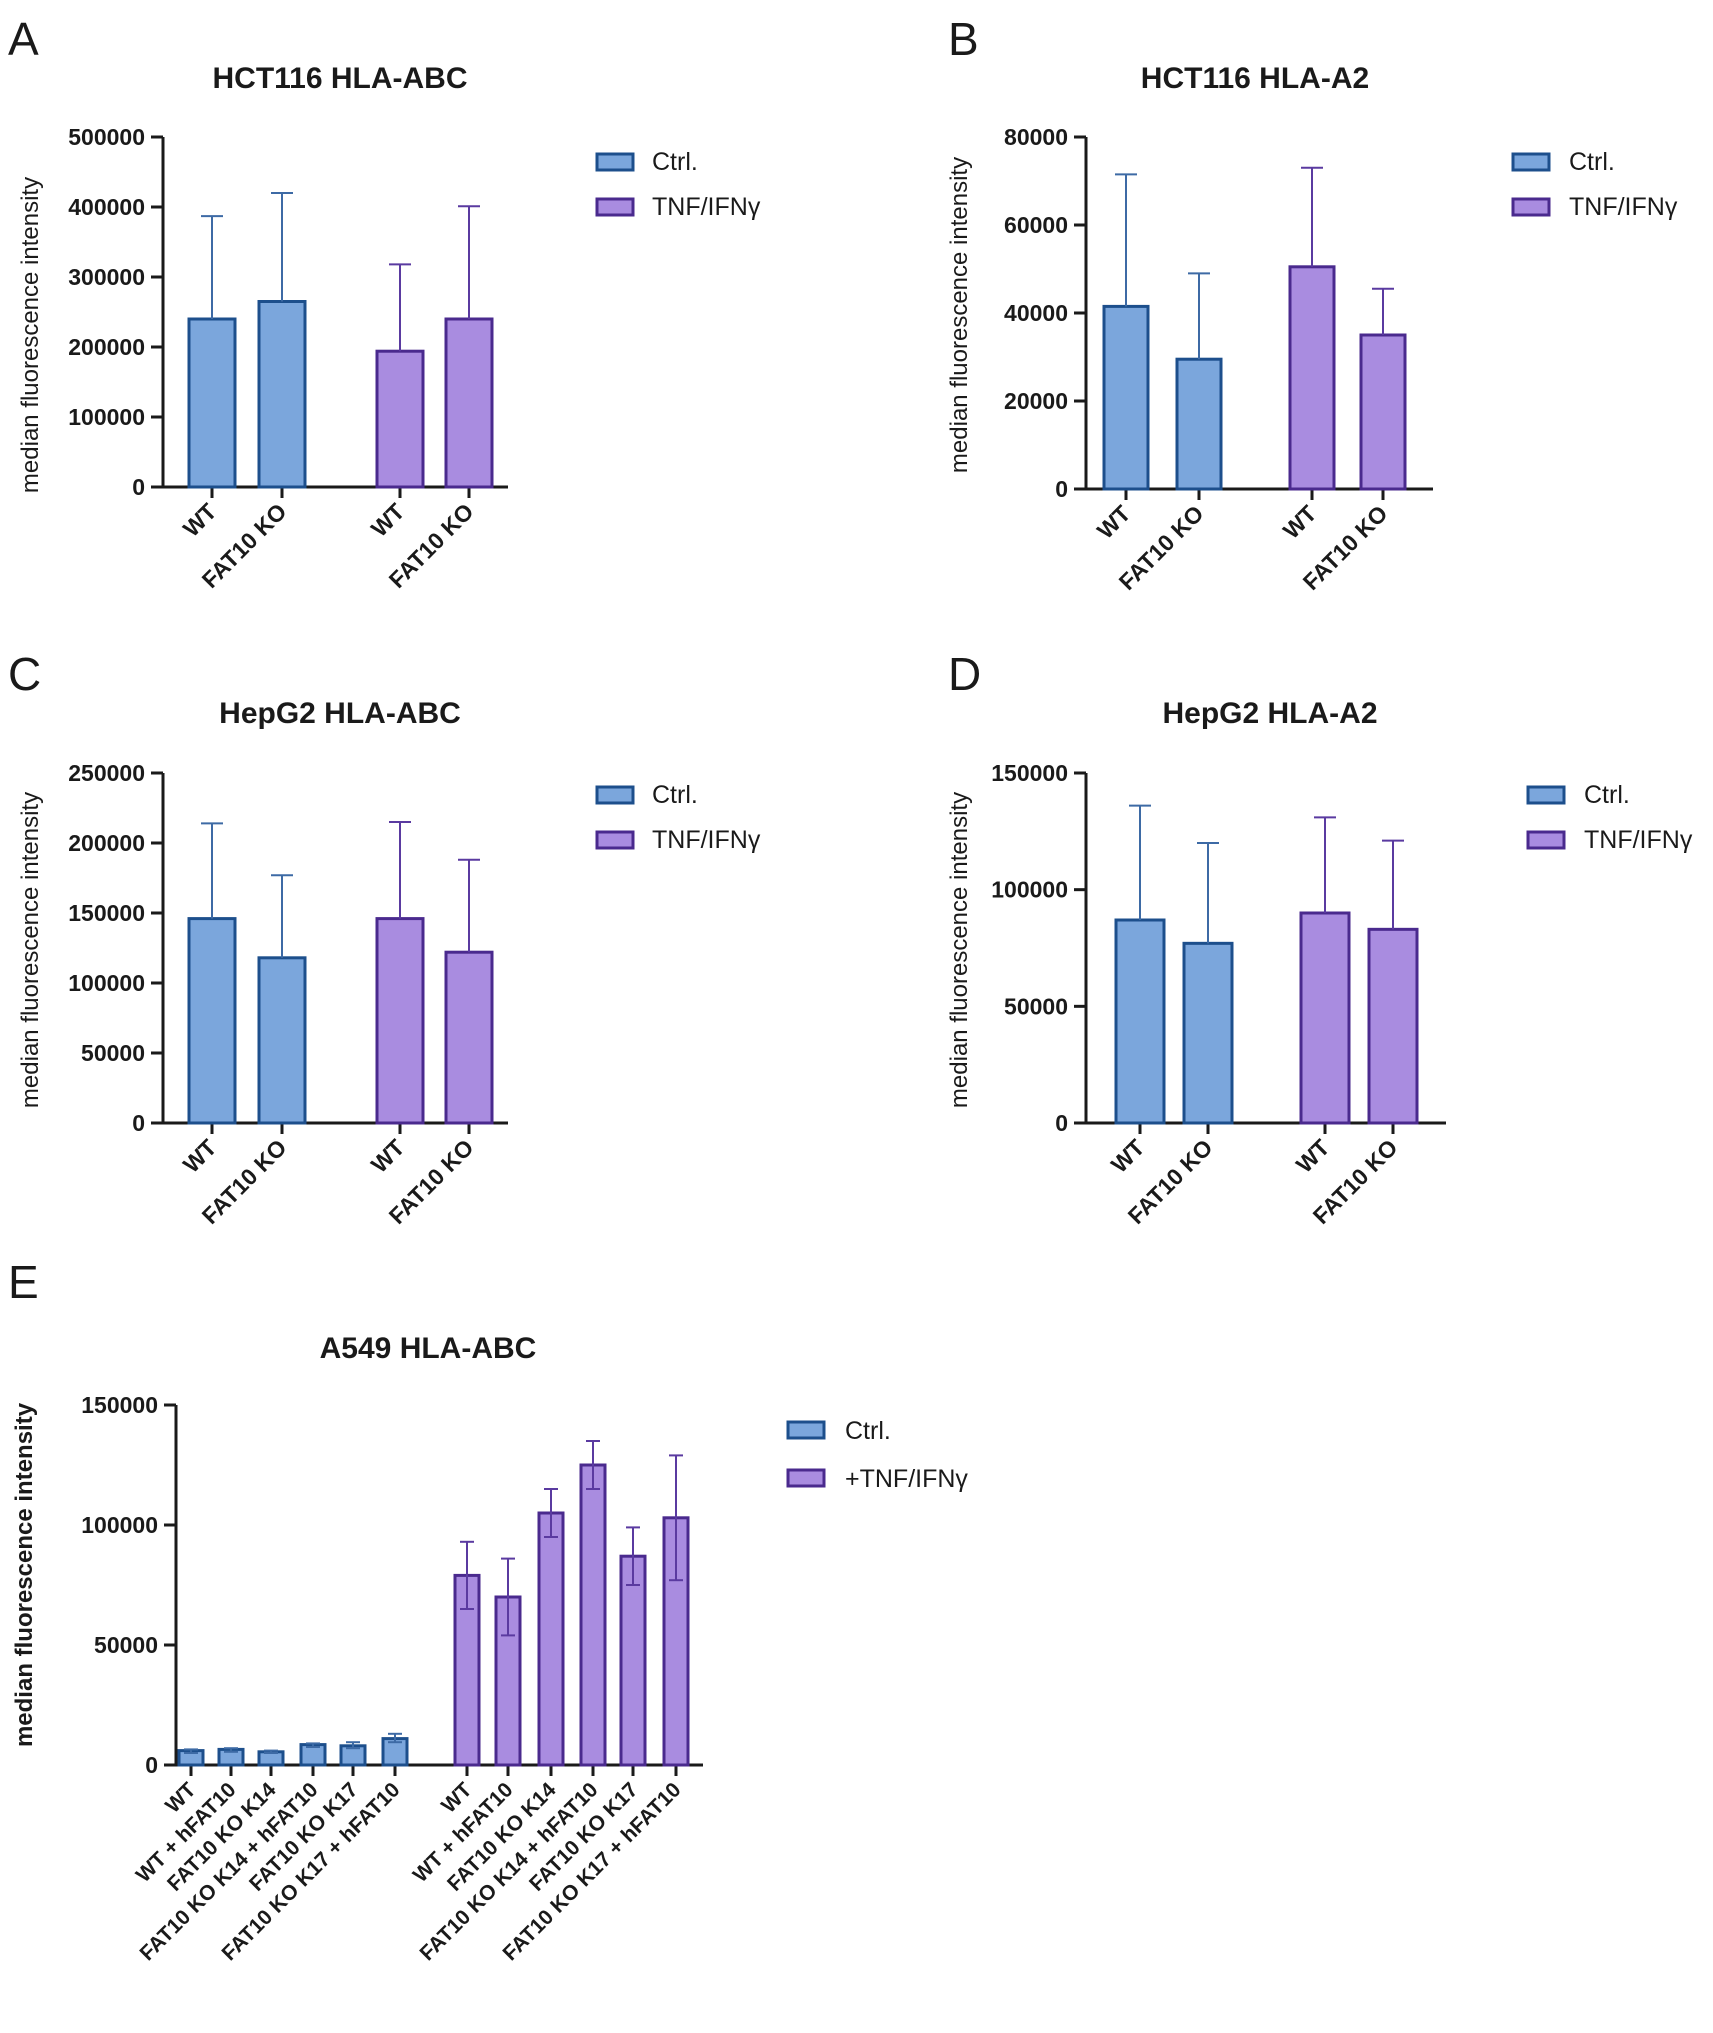 The height and width of the screenshot is (2033, 1713). I want to click on legend-swatch-ctrl-d, so click(1546, 795).